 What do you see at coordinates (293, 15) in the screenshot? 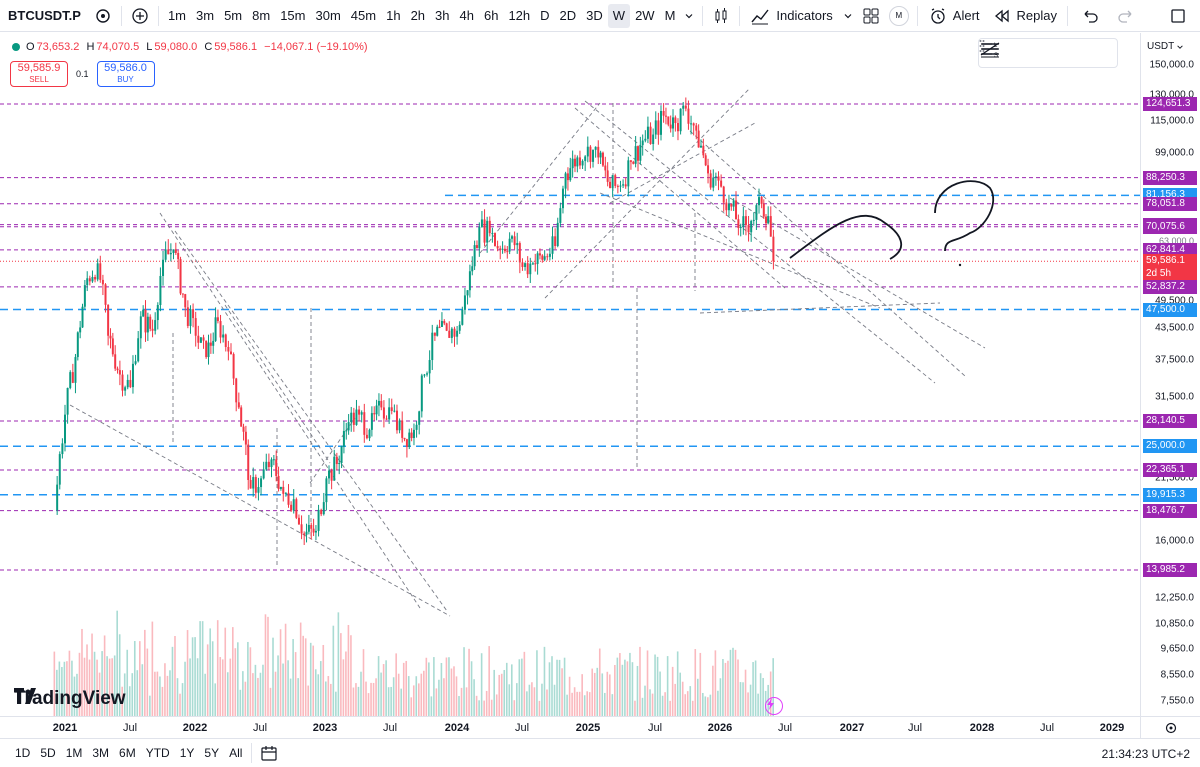
I see `timeframe-15m: 15m` at bounding box center [293, 15].